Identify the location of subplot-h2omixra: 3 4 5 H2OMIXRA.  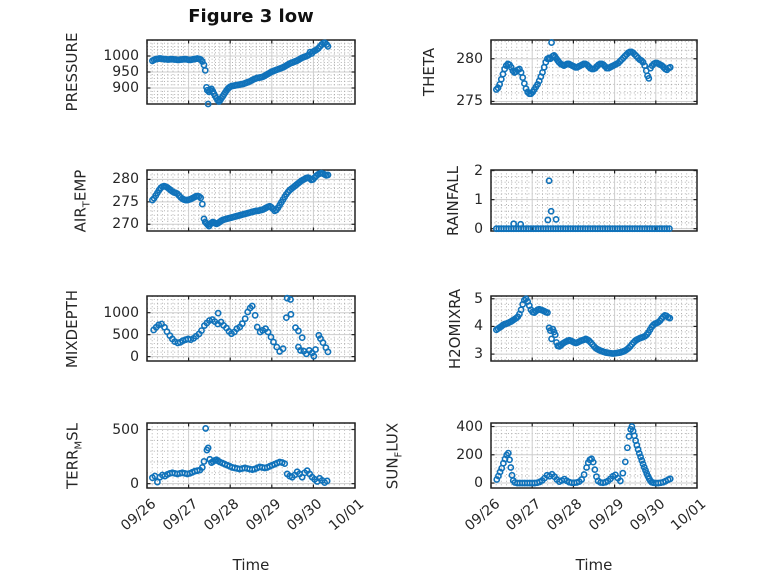
(572, 328).